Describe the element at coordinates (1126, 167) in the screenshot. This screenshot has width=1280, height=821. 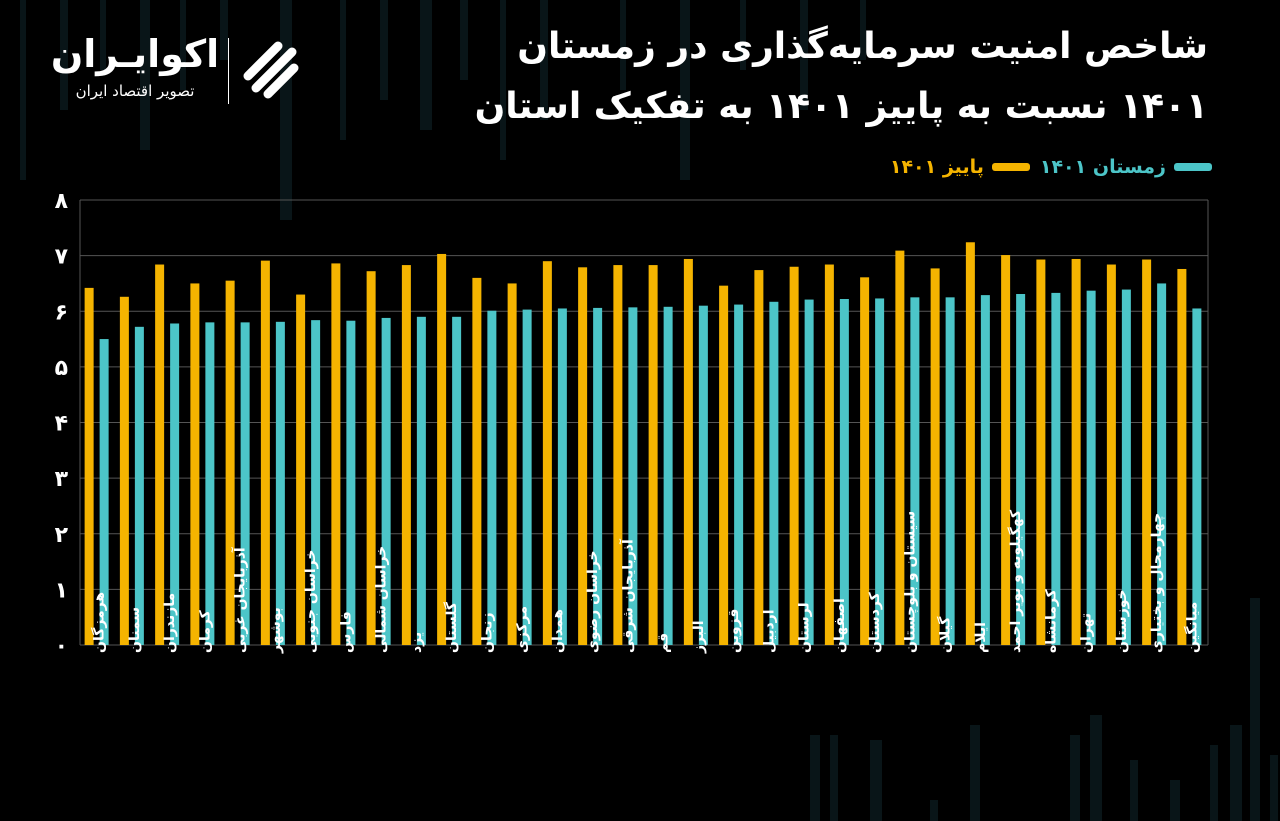
I see `legend-item-winter: زمستان ۱۴۰۱` at that location.